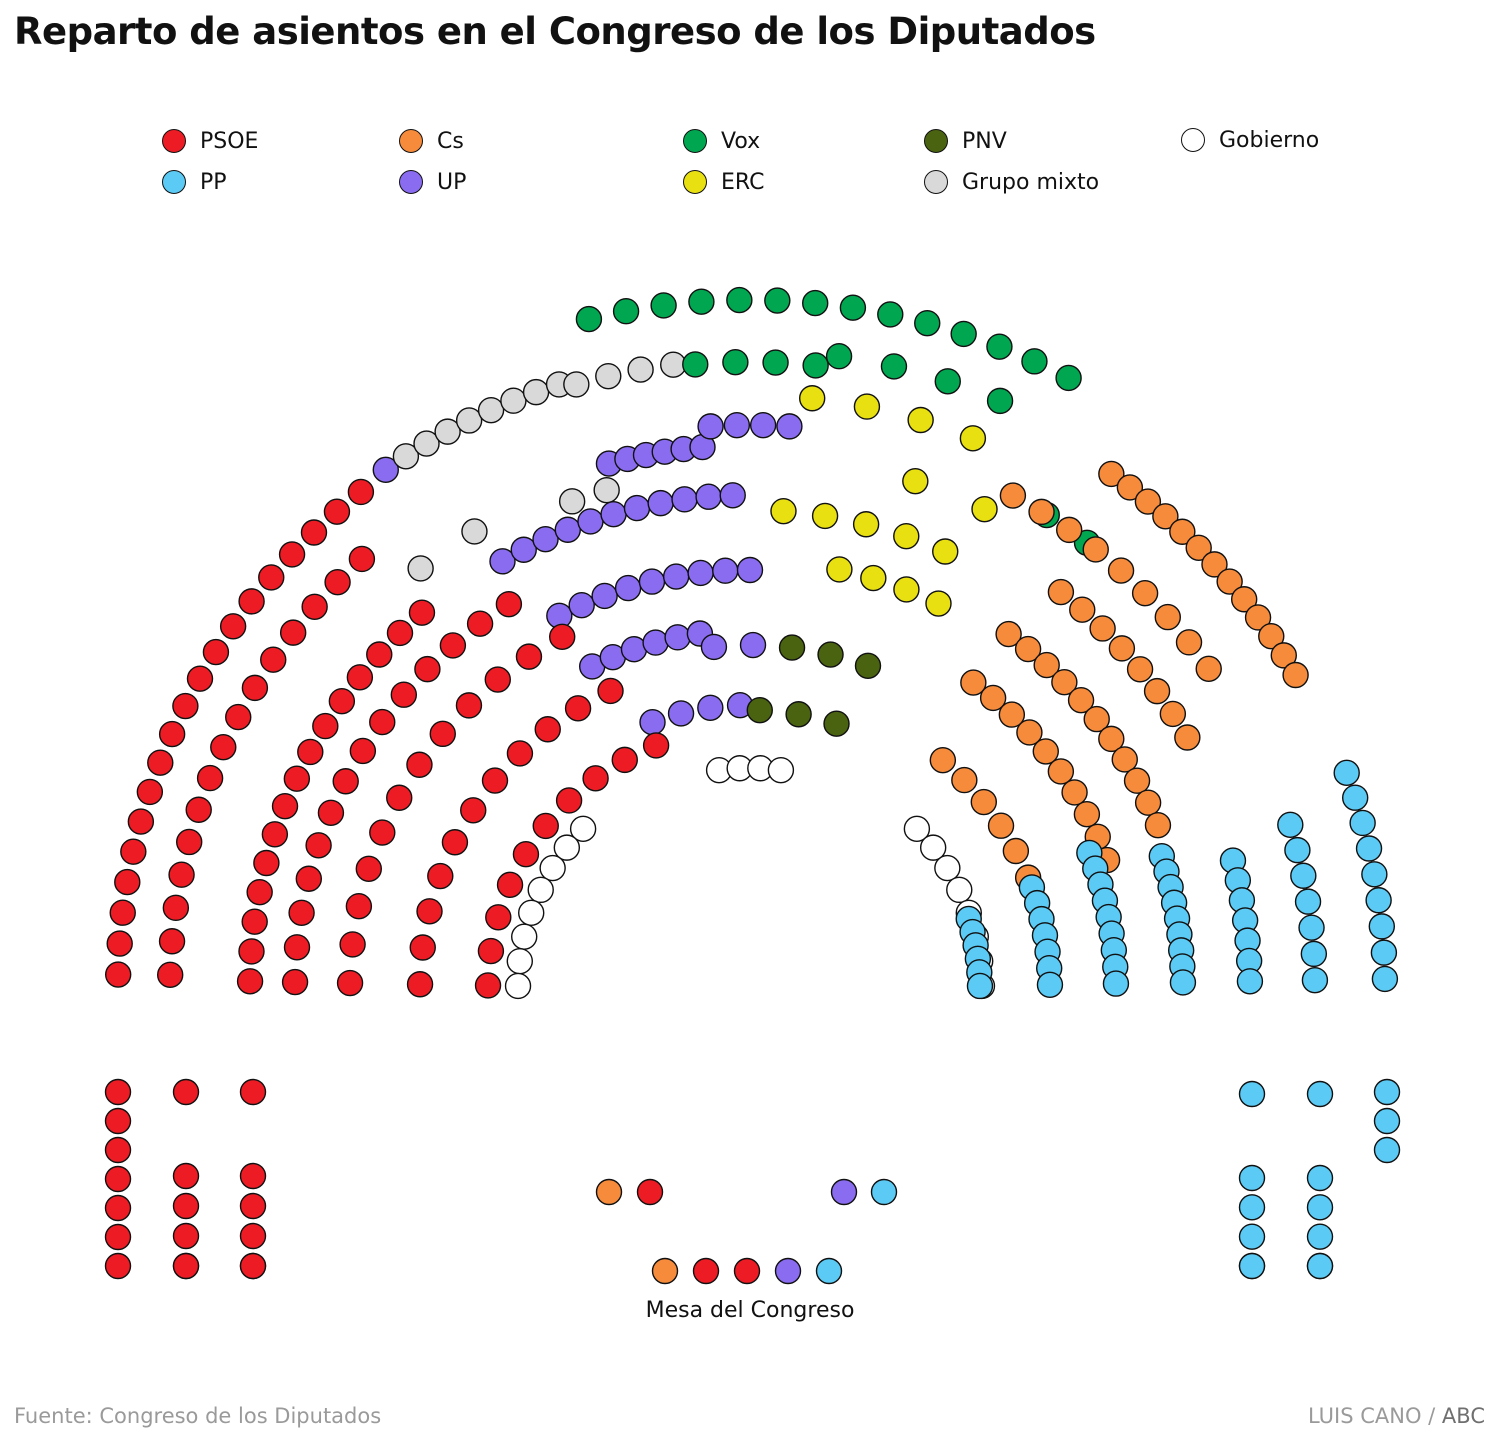  I want to click on legend-label-up: UP, so click(452, 182).